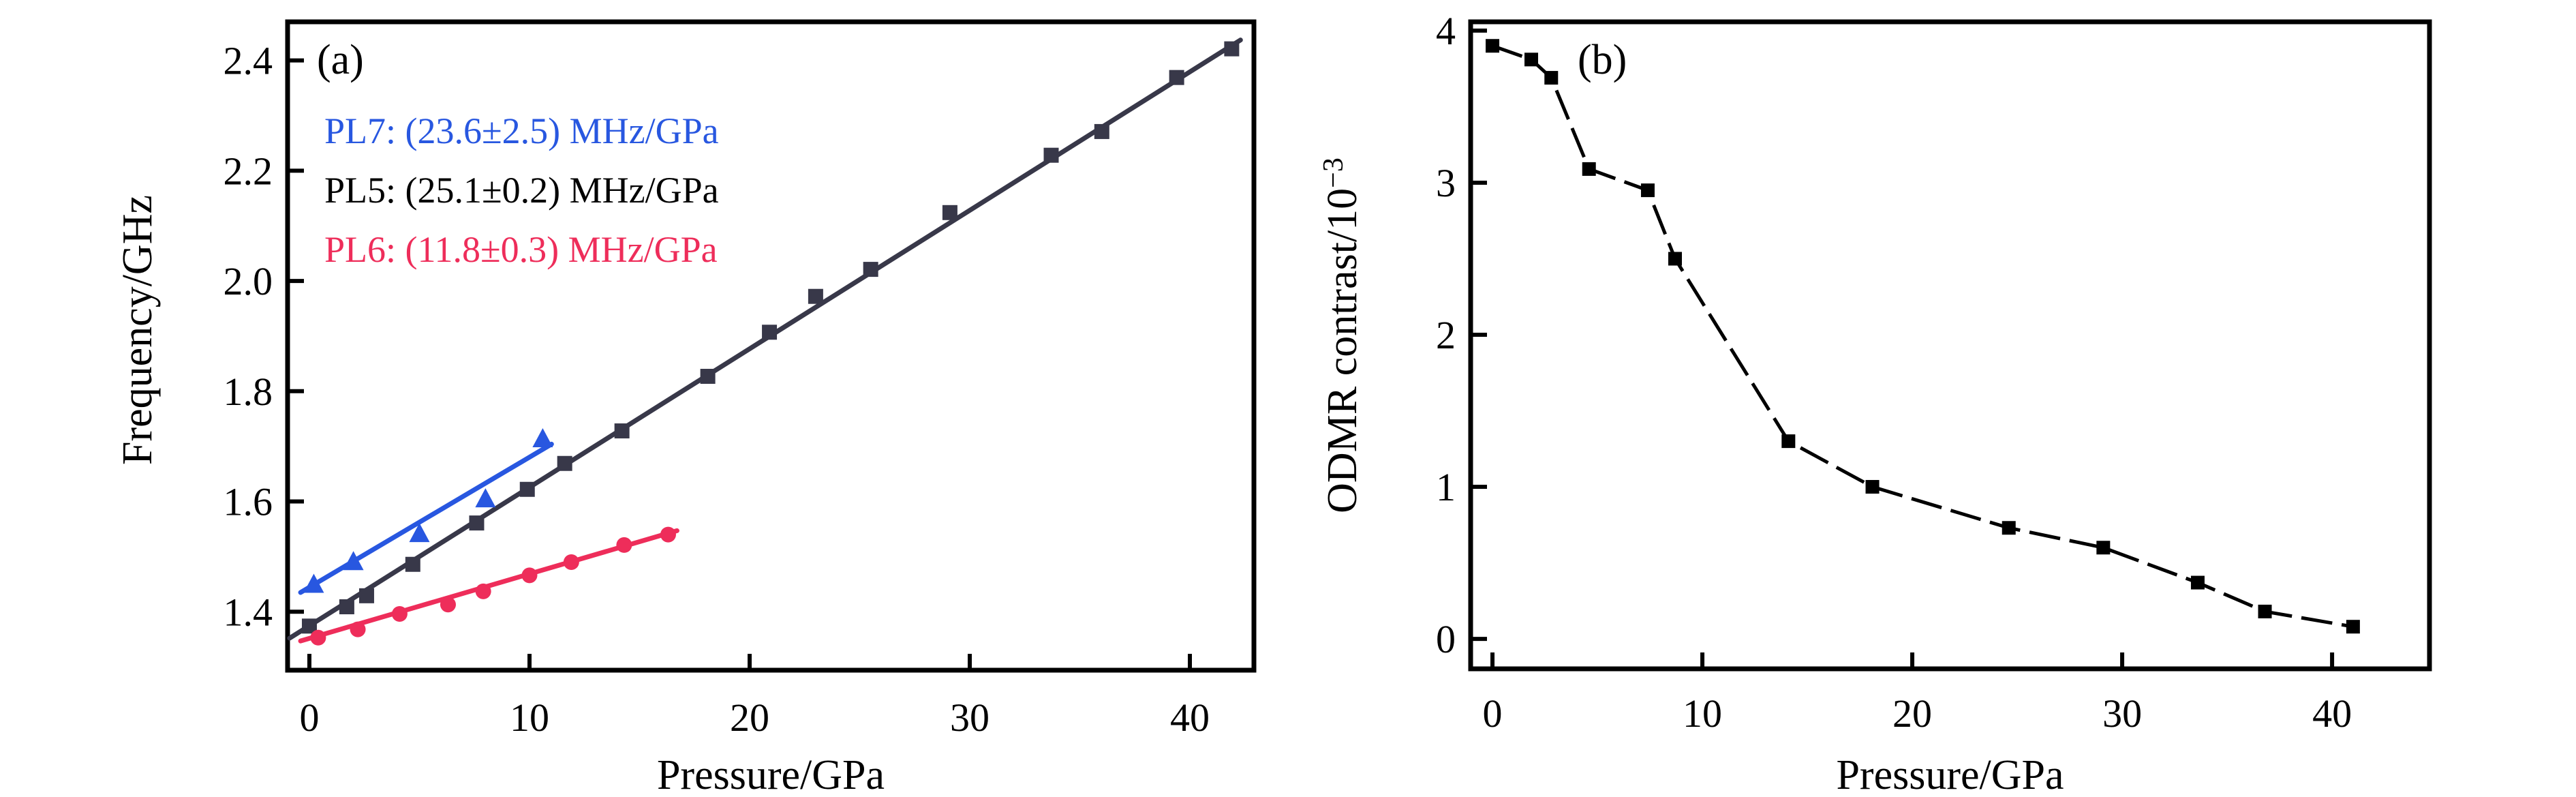 The image size is (2576, 797). What do you see at coordinates (521, 249) in the screenshot?
I see `slope-annotation-3: PL6: (11.8±0.3) MHz/GPa` at bounding box center [521, 249].